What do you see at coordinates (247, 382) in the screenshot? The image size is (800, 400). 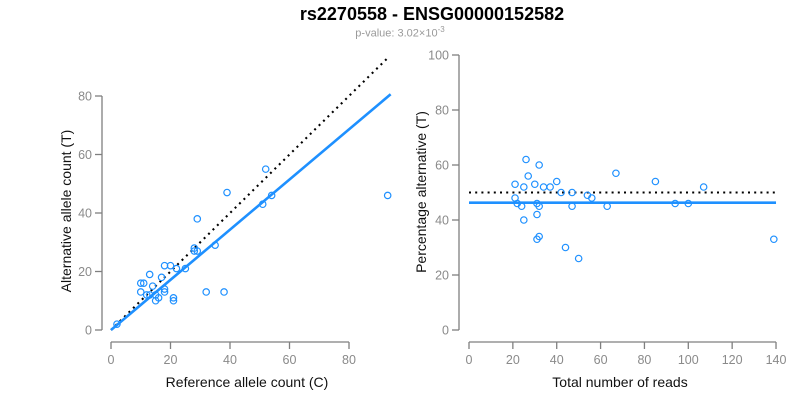 I see `left-x-axis-label: Reference allele count (C)` at bounding box center [247, 382].